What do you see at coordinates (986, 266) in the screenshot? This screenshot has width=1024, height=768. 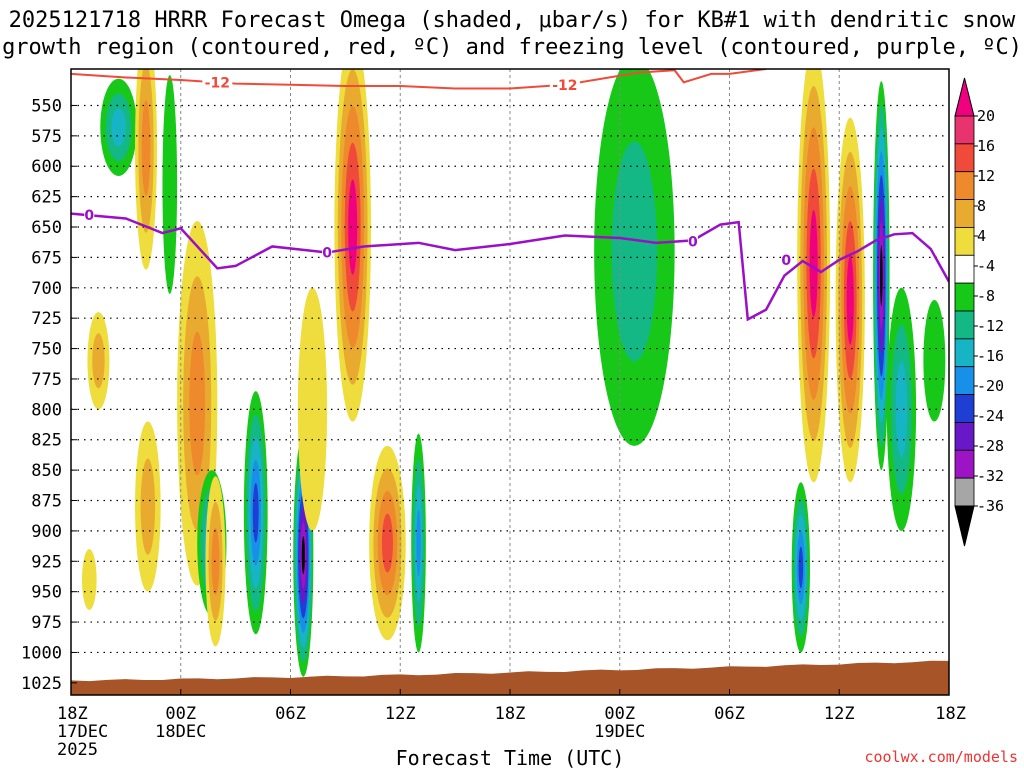 I see `colorbar-label: -4` at bounding box center [986, 266].